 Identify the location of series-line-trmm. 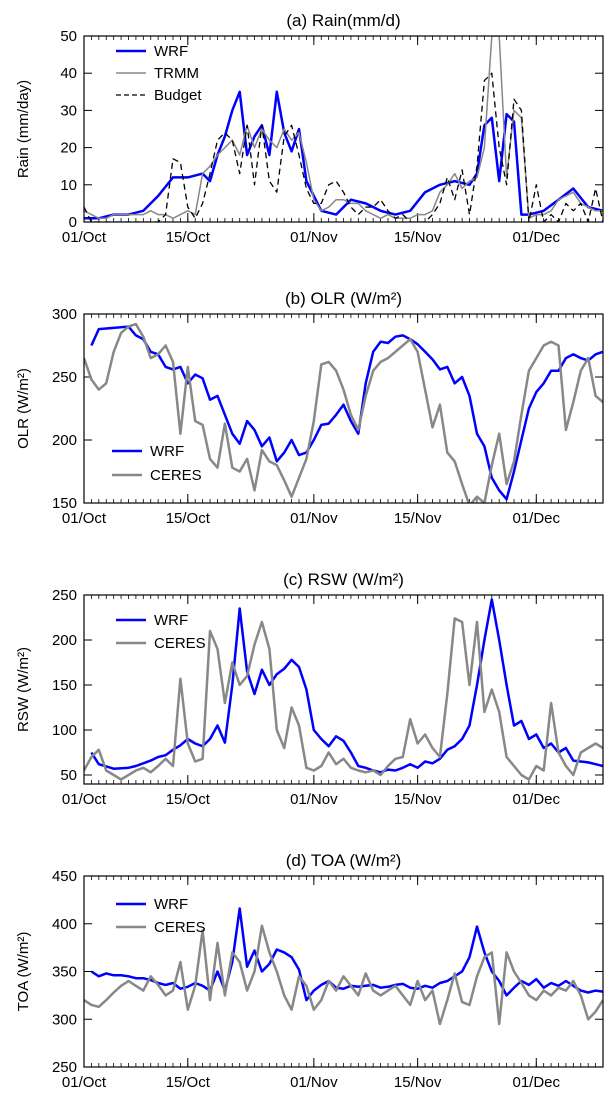
(343, 128).